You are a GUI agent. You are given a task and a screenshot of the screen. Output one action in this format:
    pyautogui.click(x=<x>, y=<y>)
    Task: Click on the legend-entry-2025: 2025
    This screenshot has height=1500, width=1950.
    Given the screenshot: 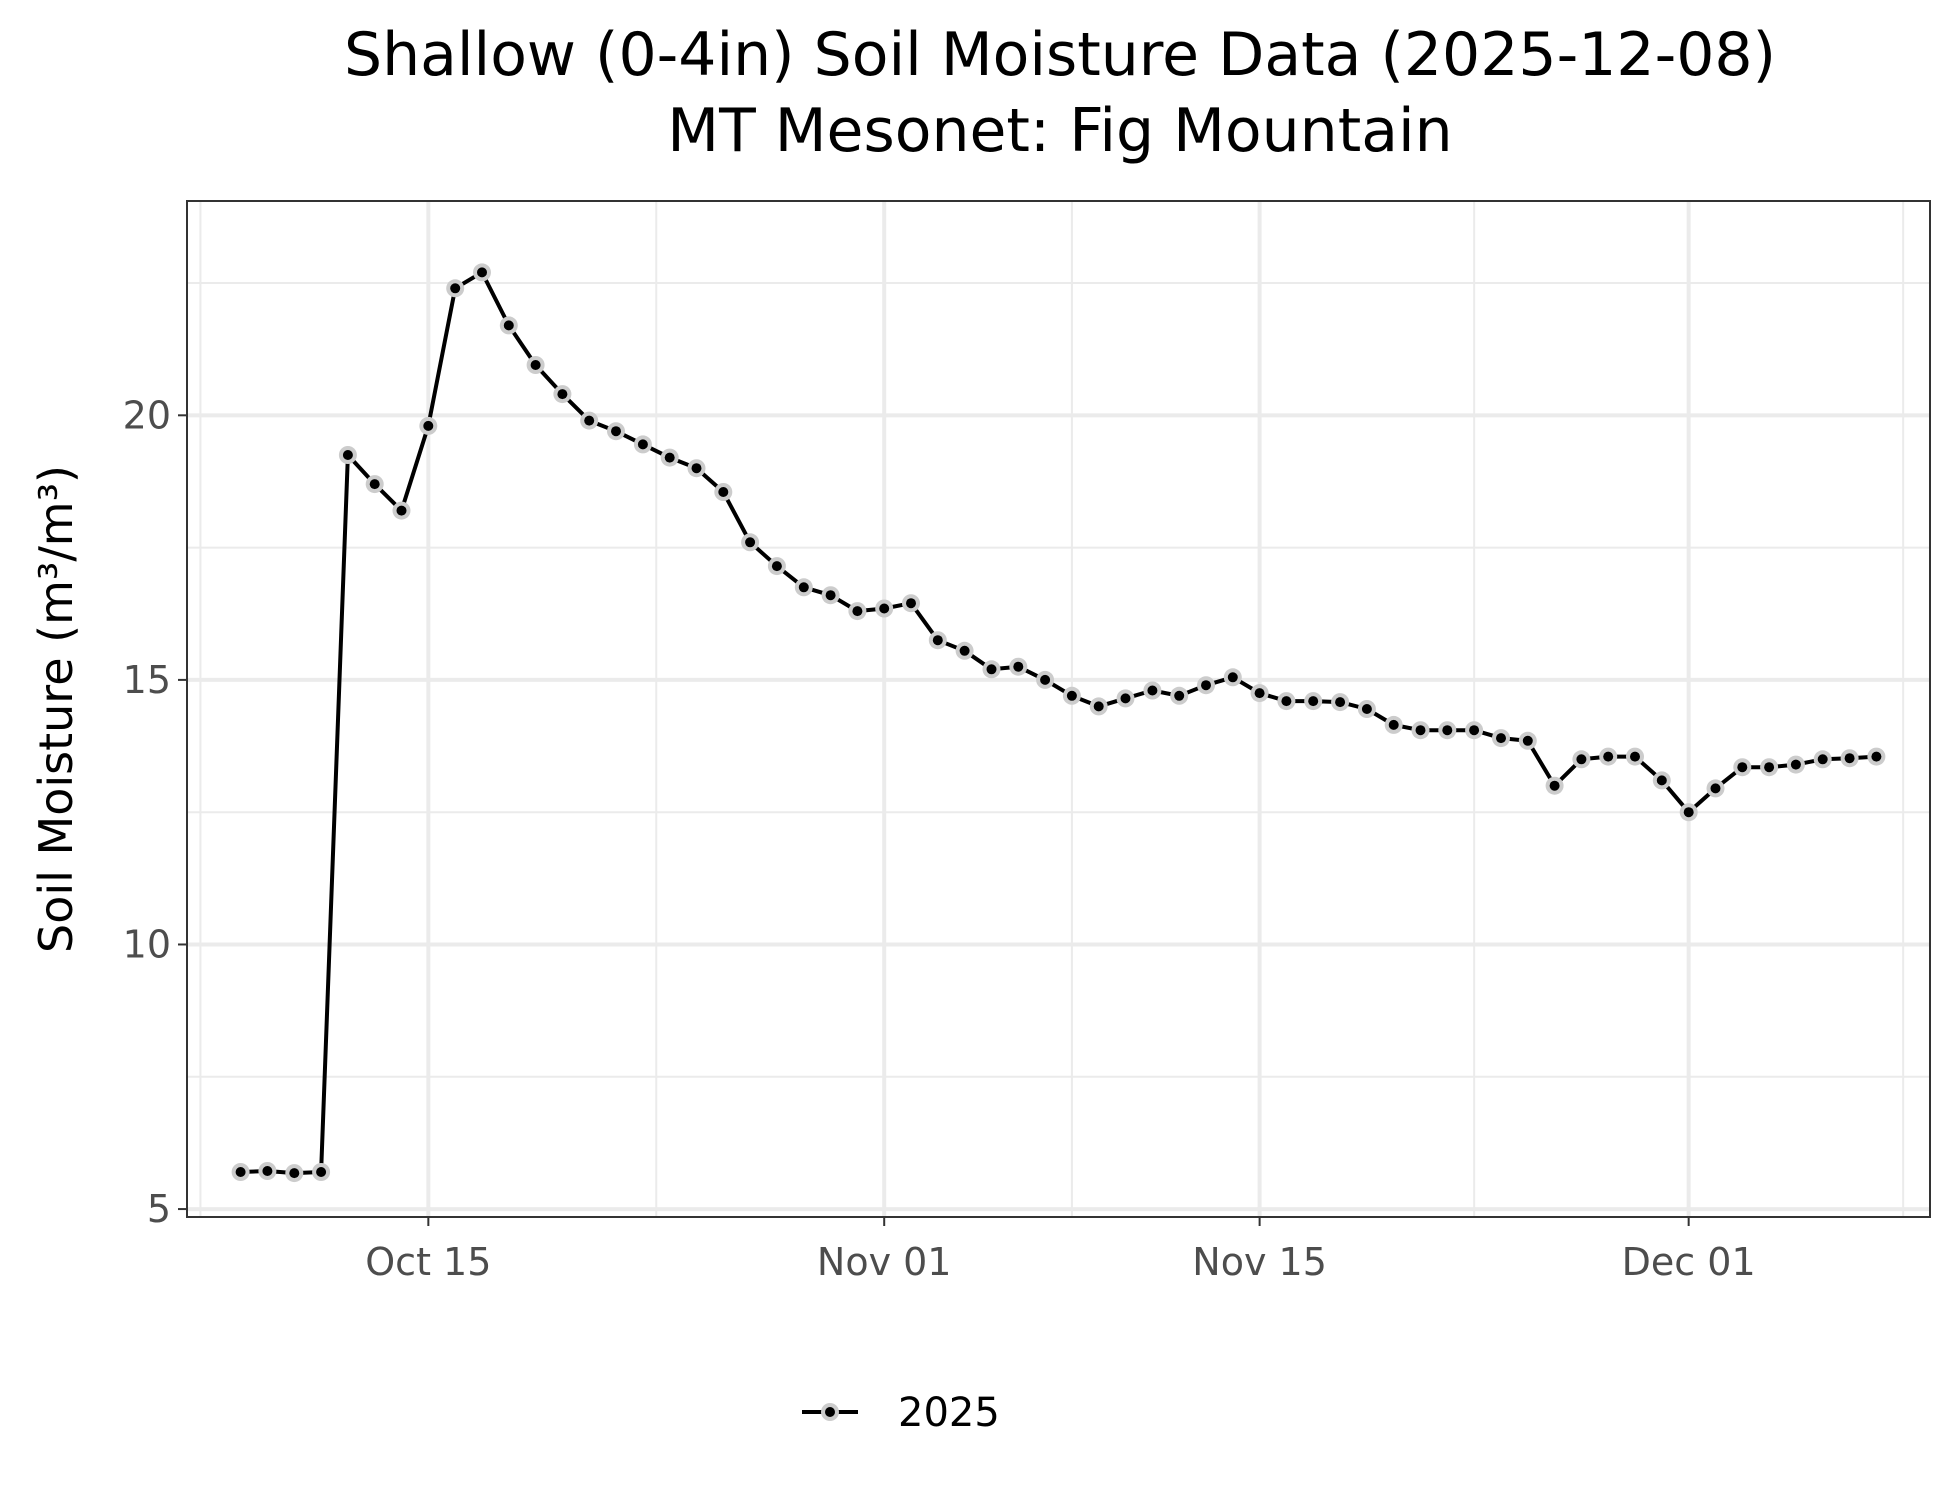 What is the action you would take?
    pyautogui.click(x=949, y=1413)
    